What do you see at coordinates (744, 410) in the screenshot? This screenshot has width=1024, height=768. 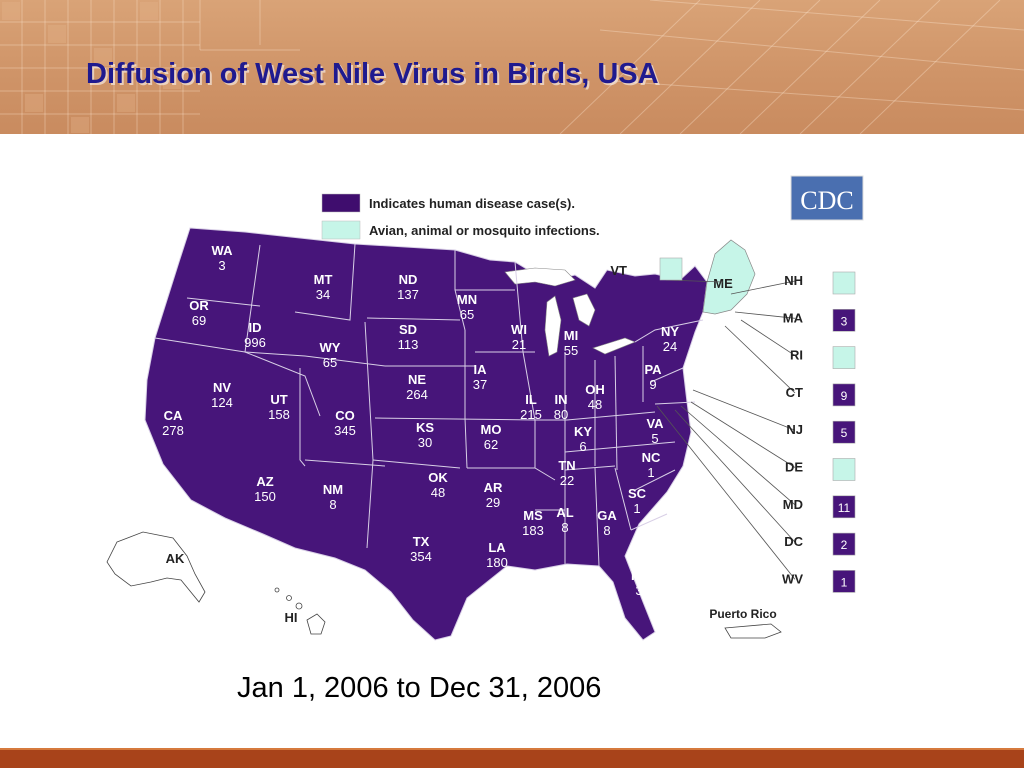 I see `callout-line-nj` at bounding box center [744, 410].